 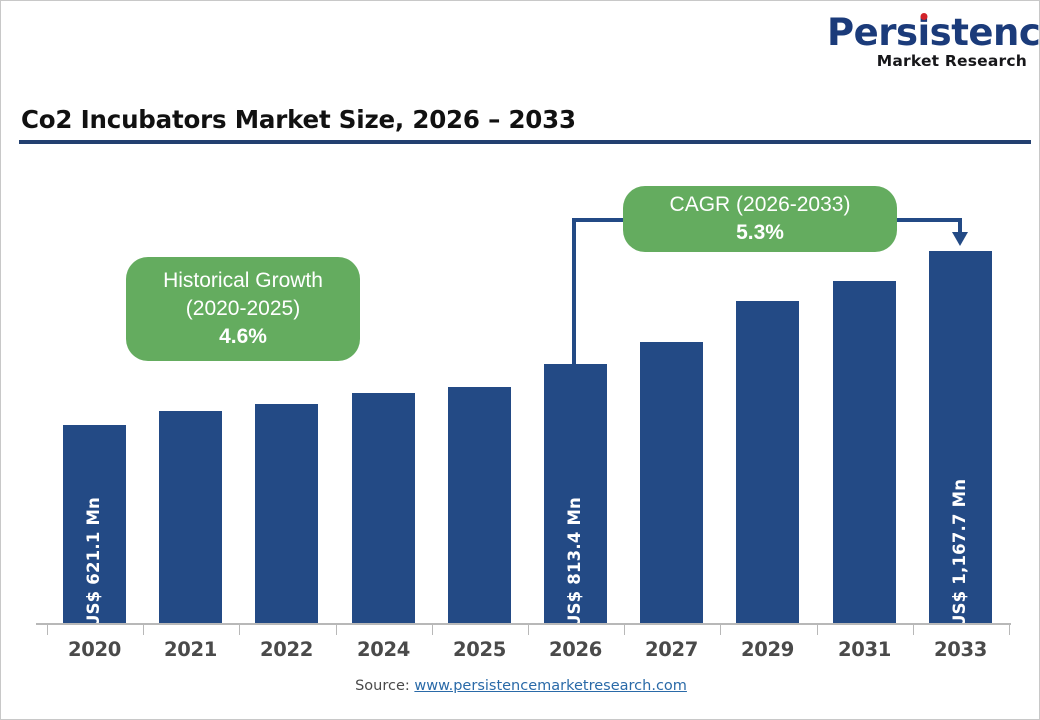 What do you see at coordinates (336, 629) in the screenshot?
I see `x-axis-tick-2024` at bounding box center [336, 629].